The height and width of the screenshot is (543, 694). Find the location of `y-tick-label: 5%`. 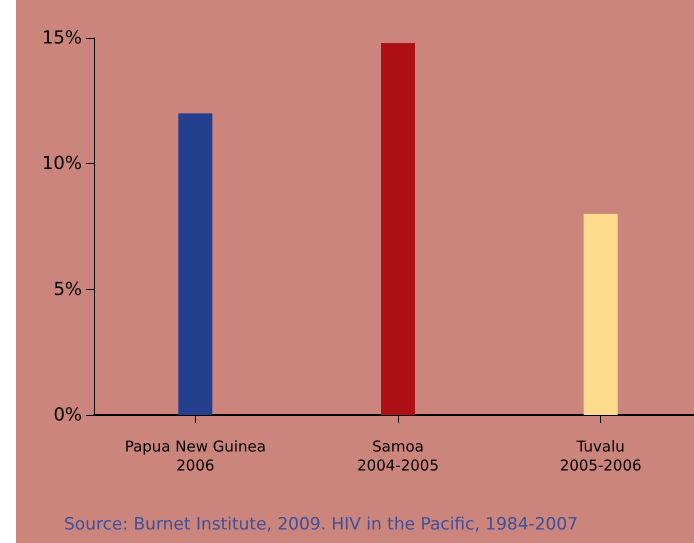

y-tick-label: 5% is located at coordinates (67, 289).